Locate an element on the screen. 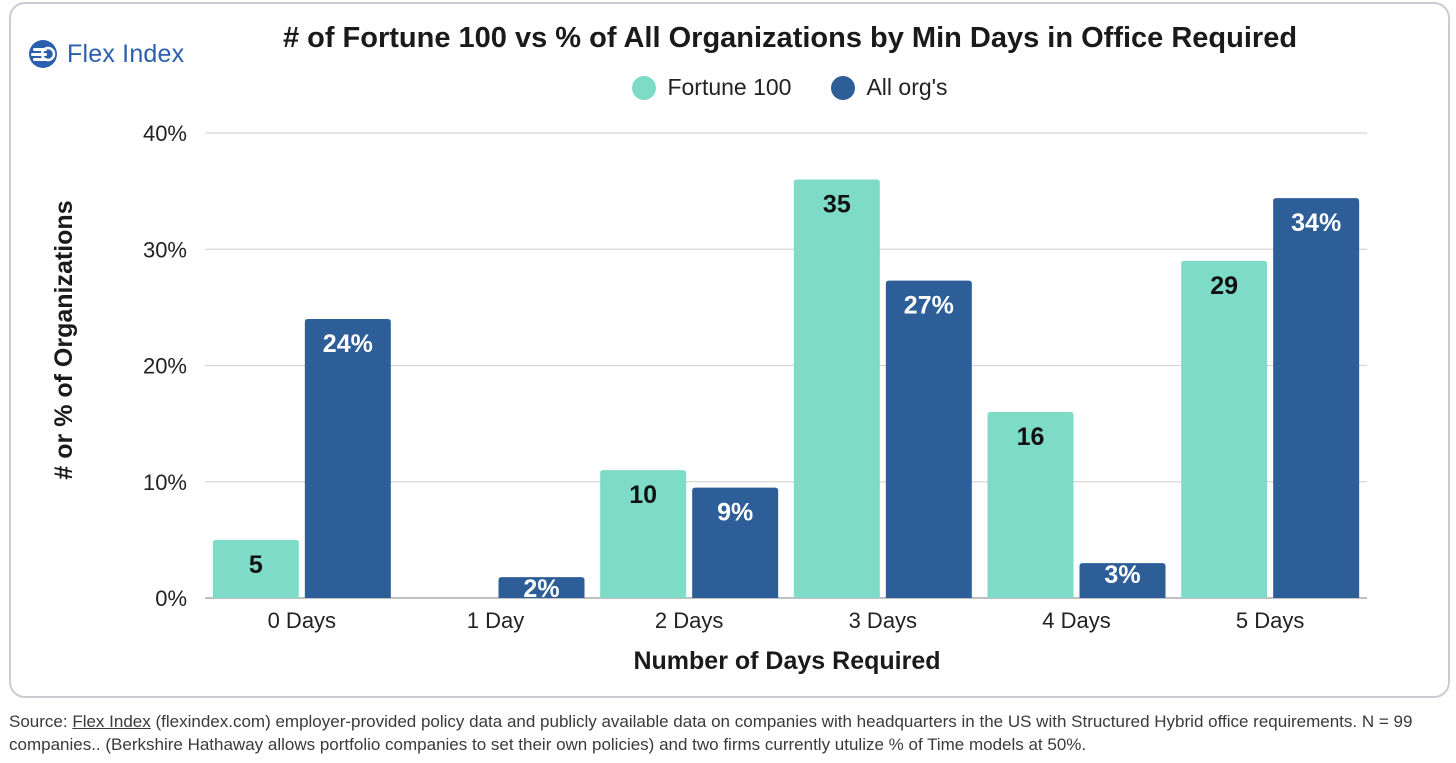 This screenshot has width=1456, height=763. data-label: 5 is located at coordinates (256, 565).